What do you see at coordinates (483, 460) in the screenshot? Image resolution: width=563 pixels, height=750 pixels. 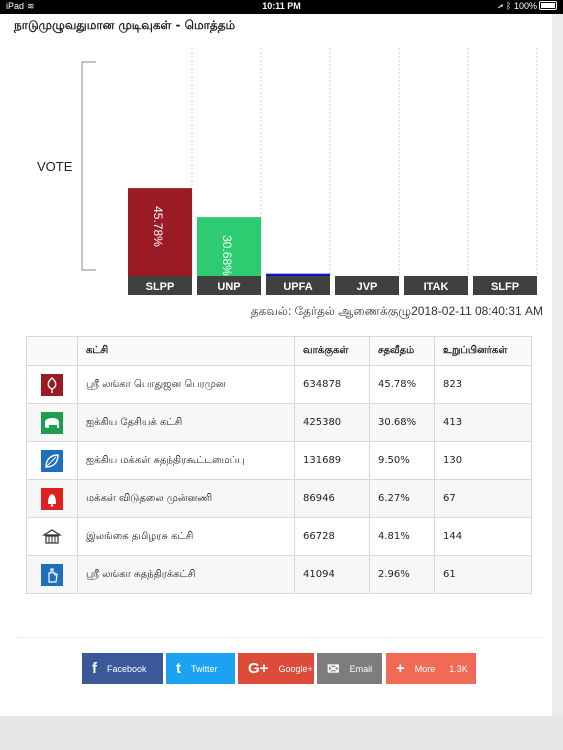 I see `member-count: 130` at bounding box center [483, 460].